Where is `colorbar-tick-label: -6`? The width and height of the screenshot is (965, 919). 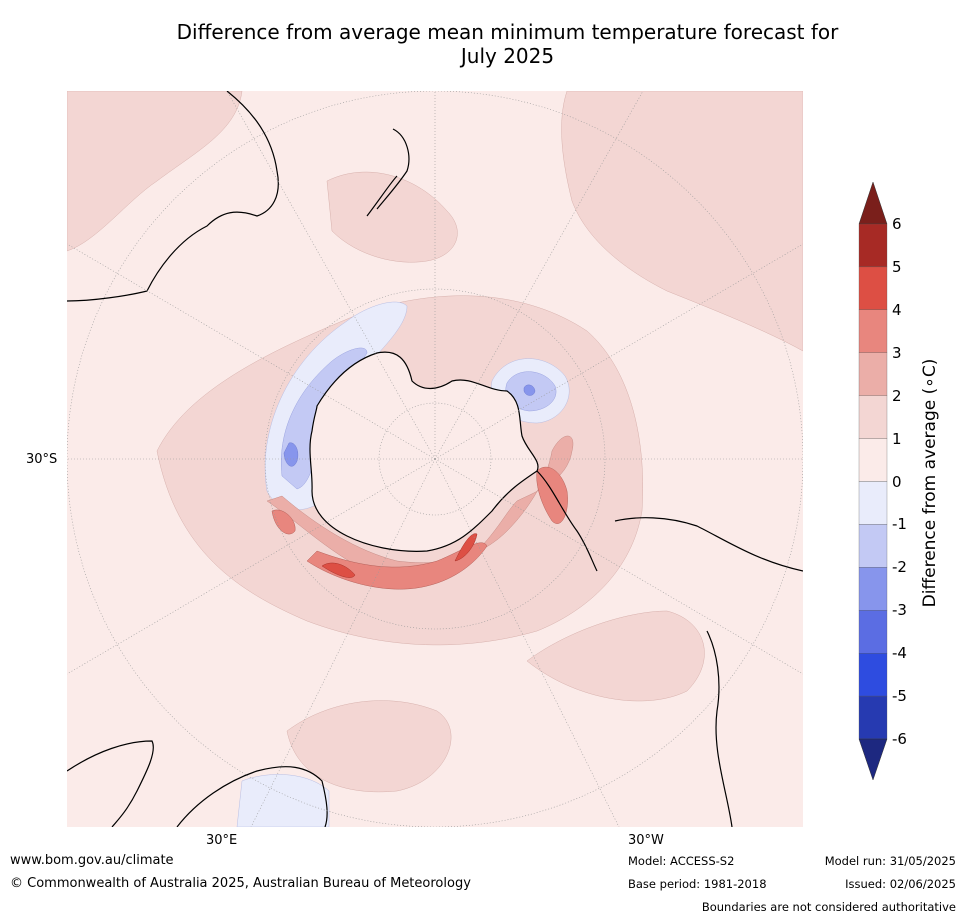
colorbar-tick-label: -6 is located at coordinates (899, 739).